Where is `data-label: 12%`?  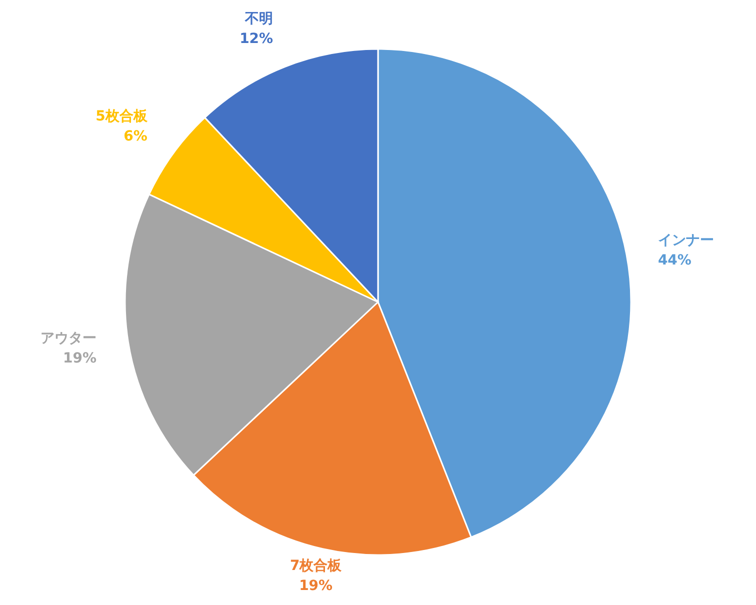 data-label: 12% is located at coordinates (257, 39).